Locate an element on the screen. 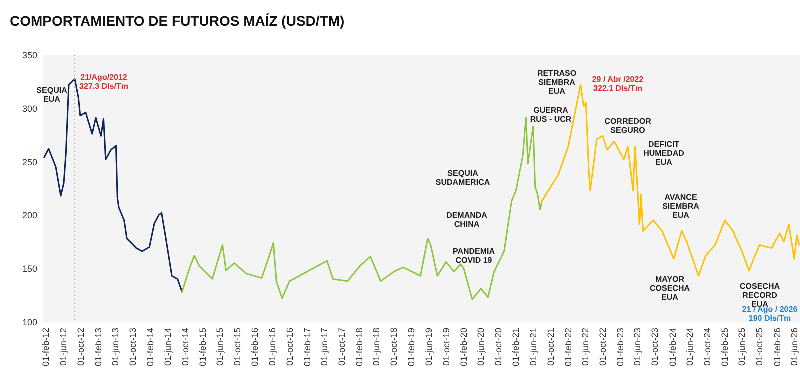 The width and height of the screenshot is (800, 380). x-tick-label: 01-feb-26 is located at coordinates (777, 347).